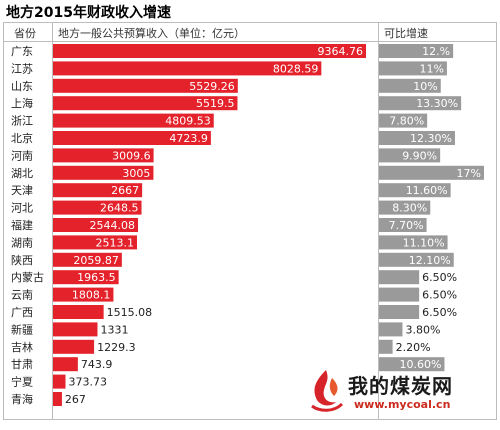 This screenshot has width=500, height=430. Describe the element at coordinates (406, 225) in the screenshot. I see `growth-value-label: 7.70%` at that location.